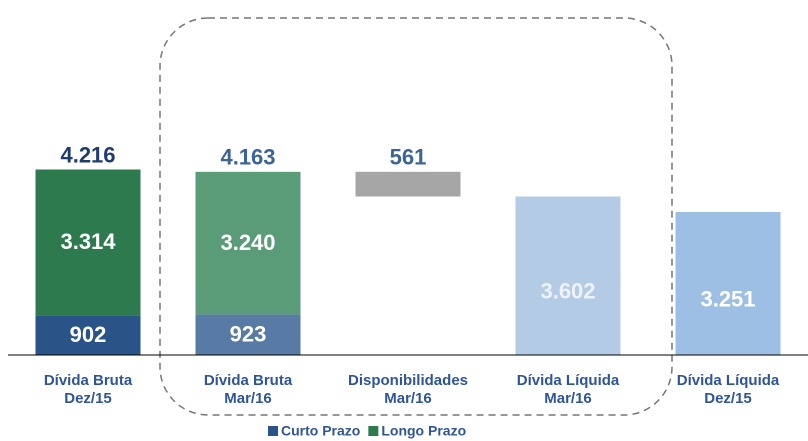  What do you see at coordinates (408, 380) in the screenshot?
I see `x-tick-label: Disponibilidades` at bounding box center [408, 380].